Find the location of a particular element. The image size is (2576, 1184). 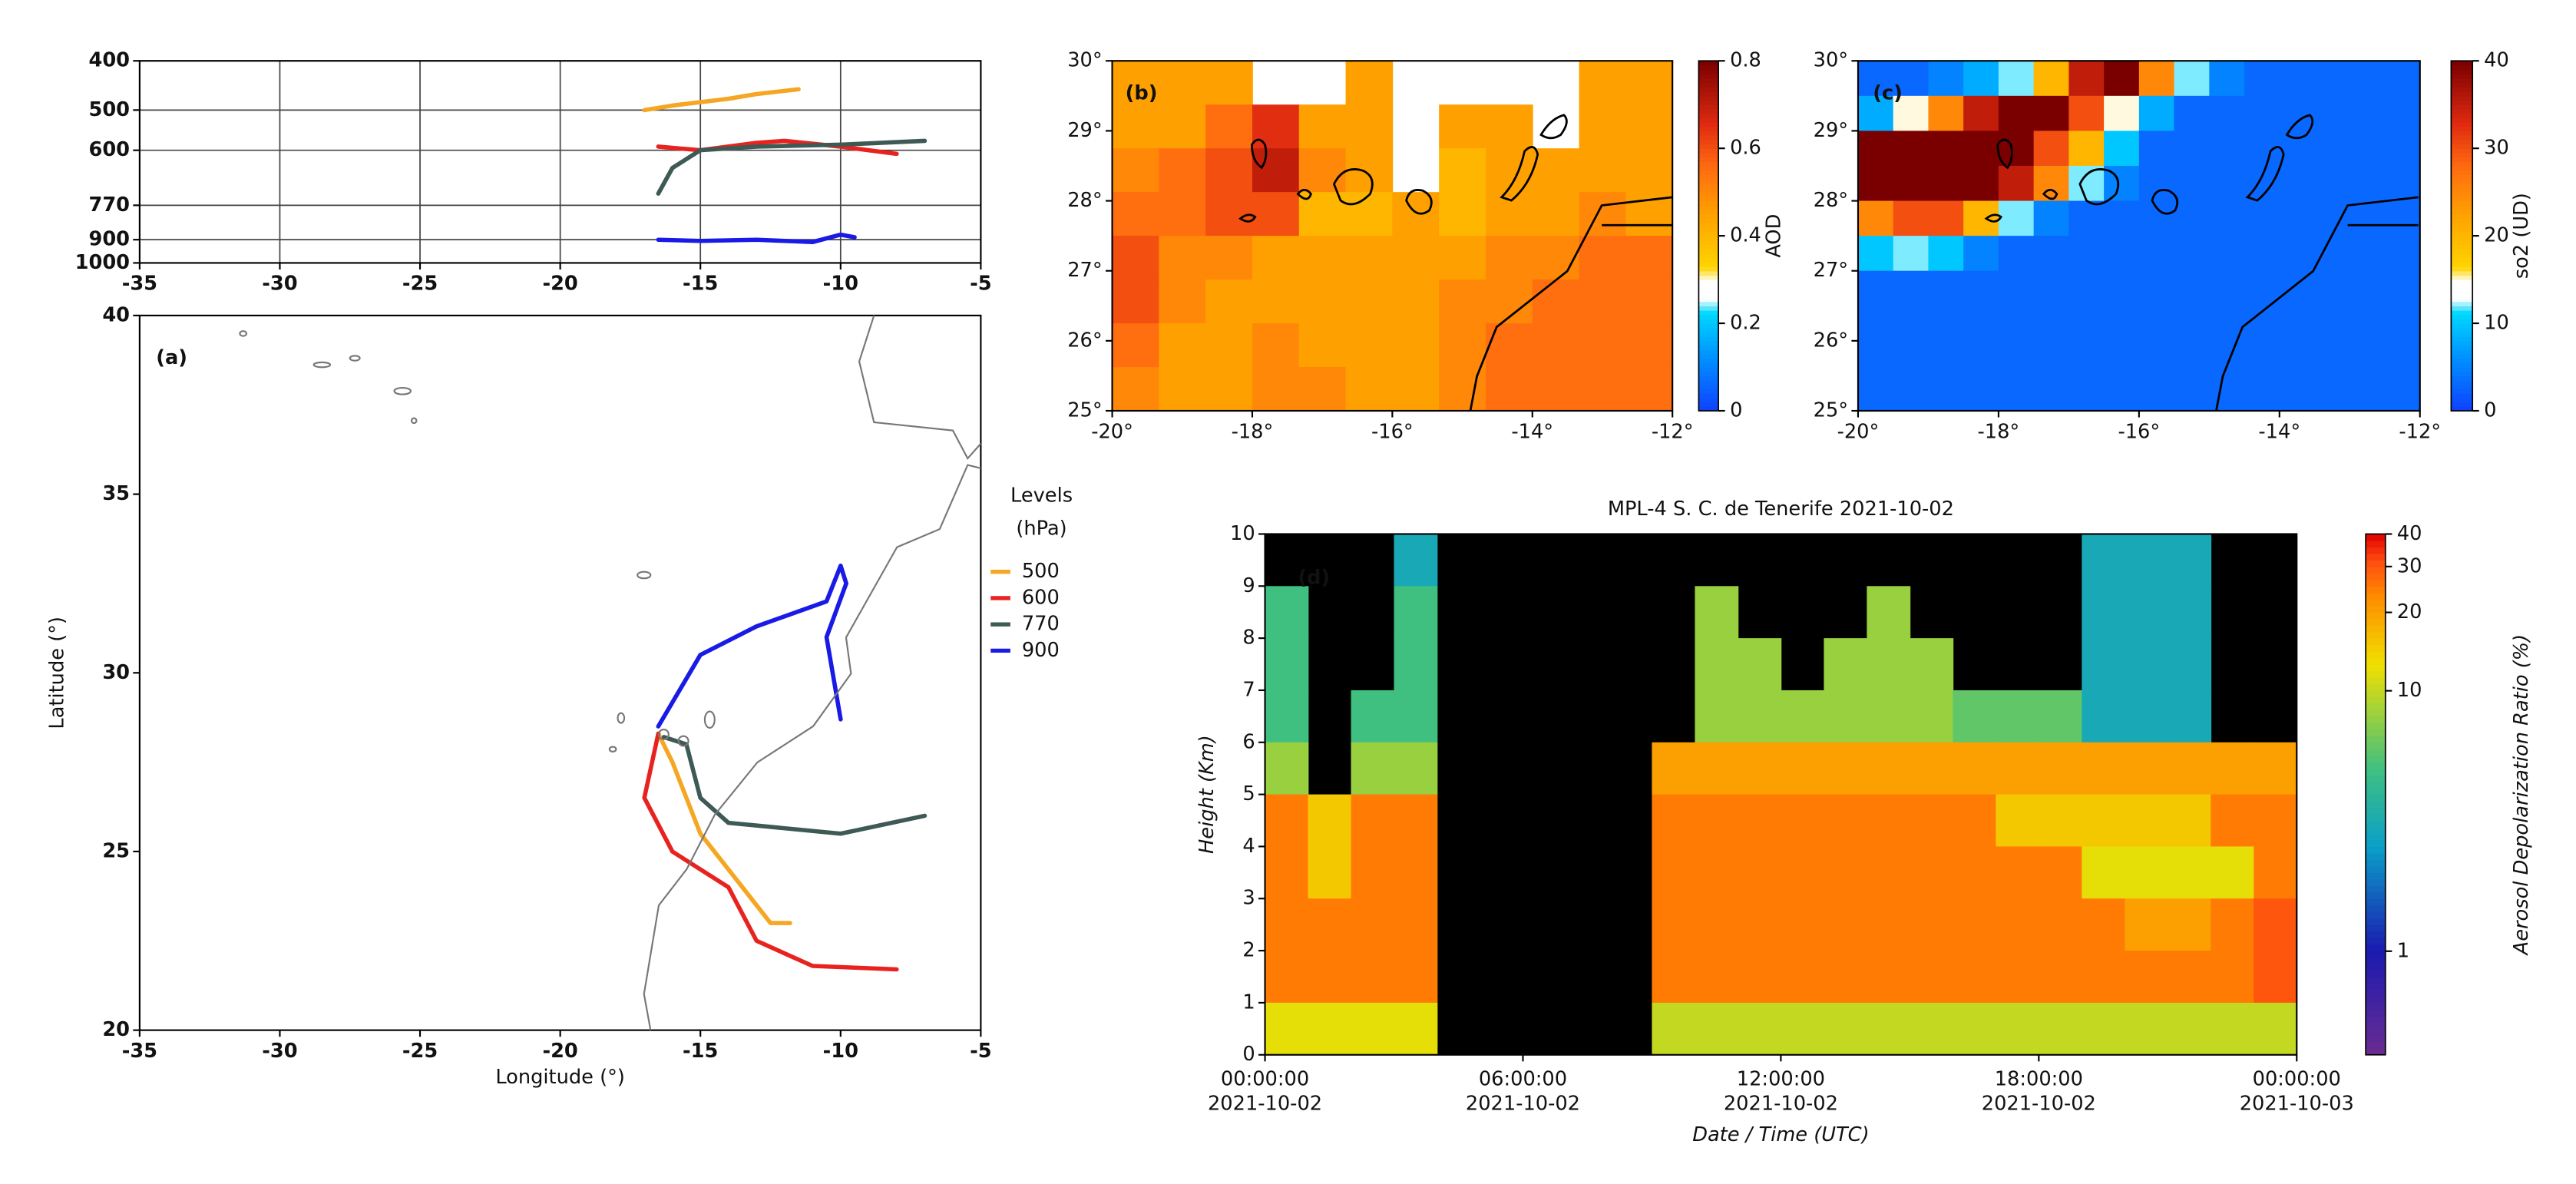

x-tick-label: 06:00:00 is located at coordinates (1523, 1079).